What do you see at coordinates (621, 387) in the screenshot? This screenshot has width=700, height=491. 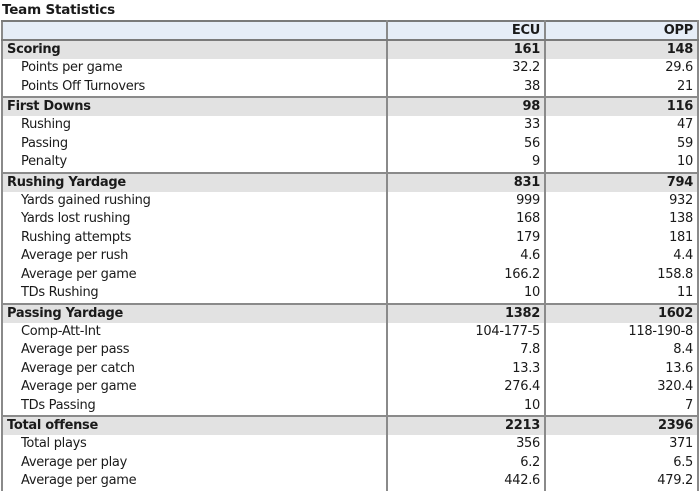 I see `stat-opp-value: 320.4` at bounding box center [621, 387].